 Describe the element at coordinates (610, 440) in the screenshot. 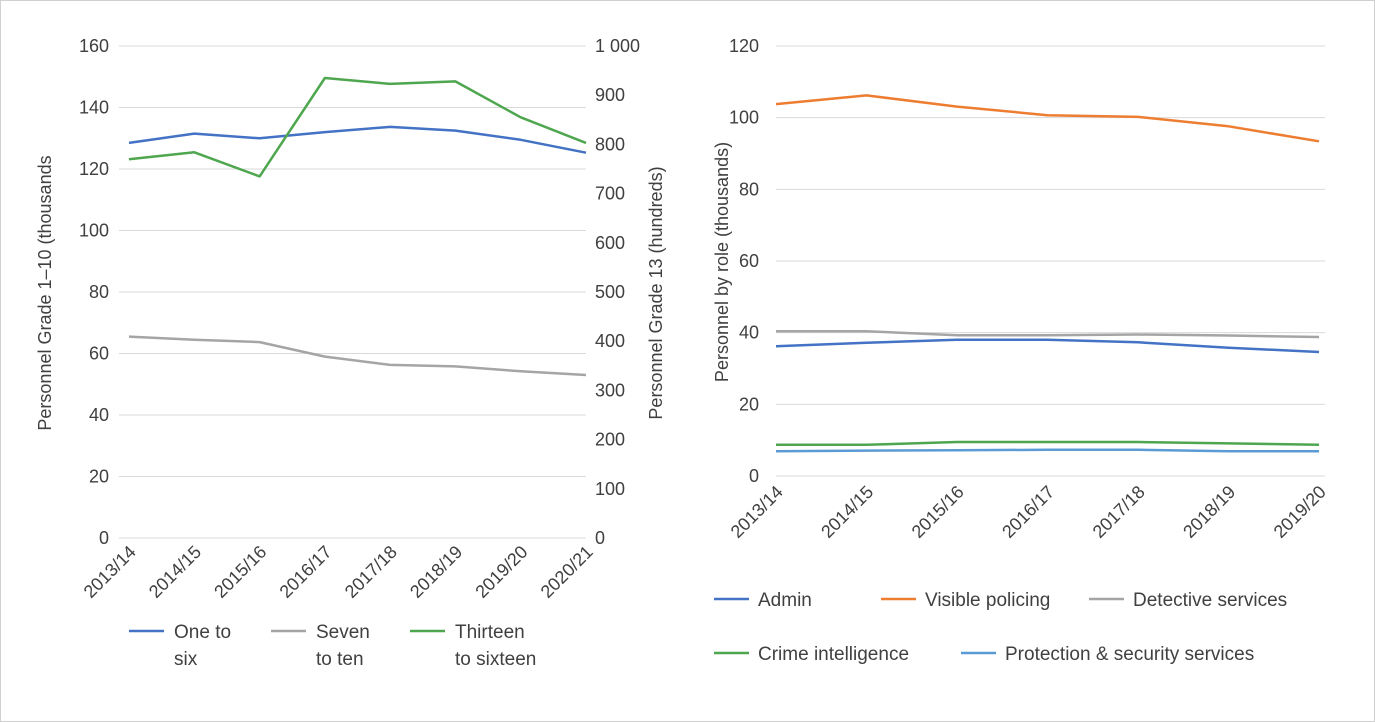

I see `right-y-tick-label: 200` at that location.